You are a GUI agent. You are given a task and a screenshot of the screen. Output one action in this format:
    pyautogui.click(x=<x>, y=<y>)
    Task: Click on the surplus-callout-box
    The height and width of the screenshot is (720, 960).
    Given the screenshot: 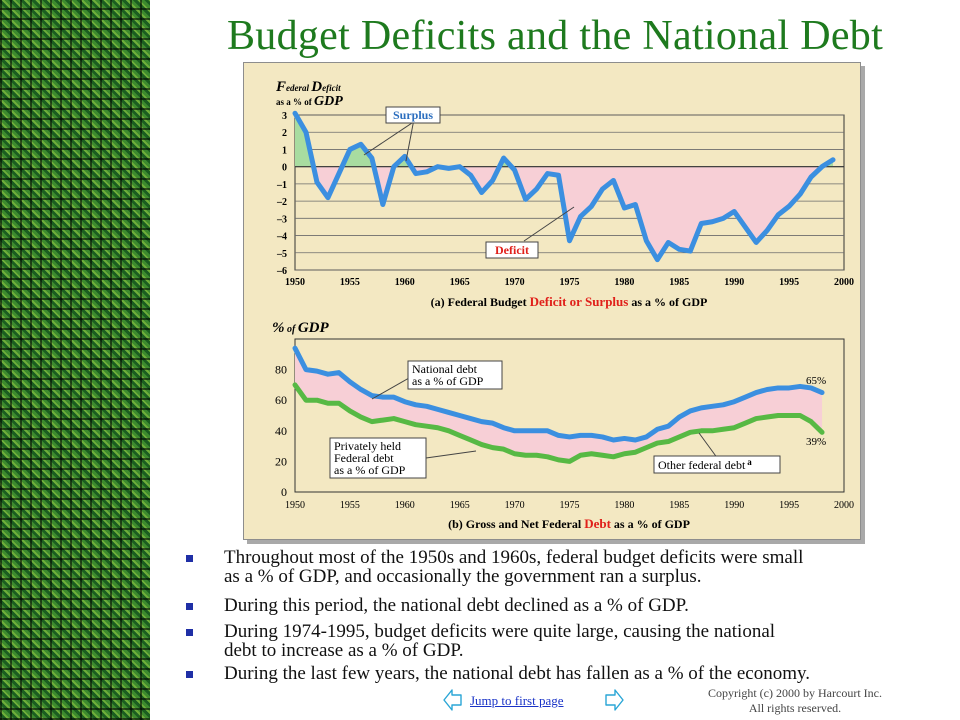 What is the action you would take?
    pyautogui.click(x=413, y=115)
    